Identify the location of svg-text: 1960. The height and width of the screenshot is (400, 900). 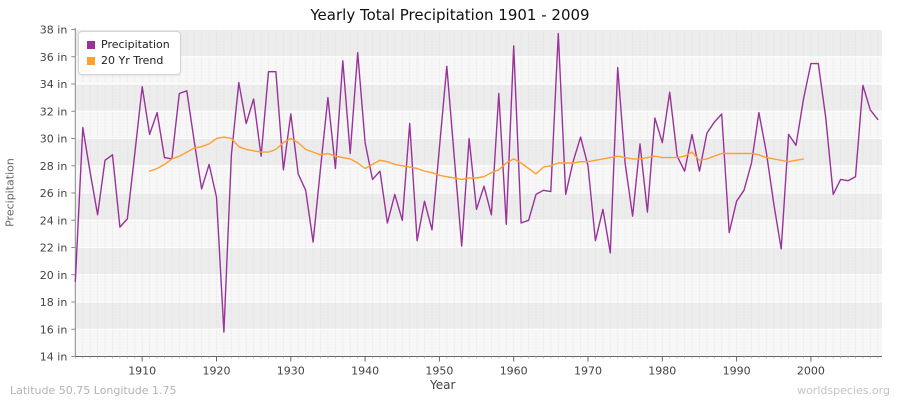
(514, 371).